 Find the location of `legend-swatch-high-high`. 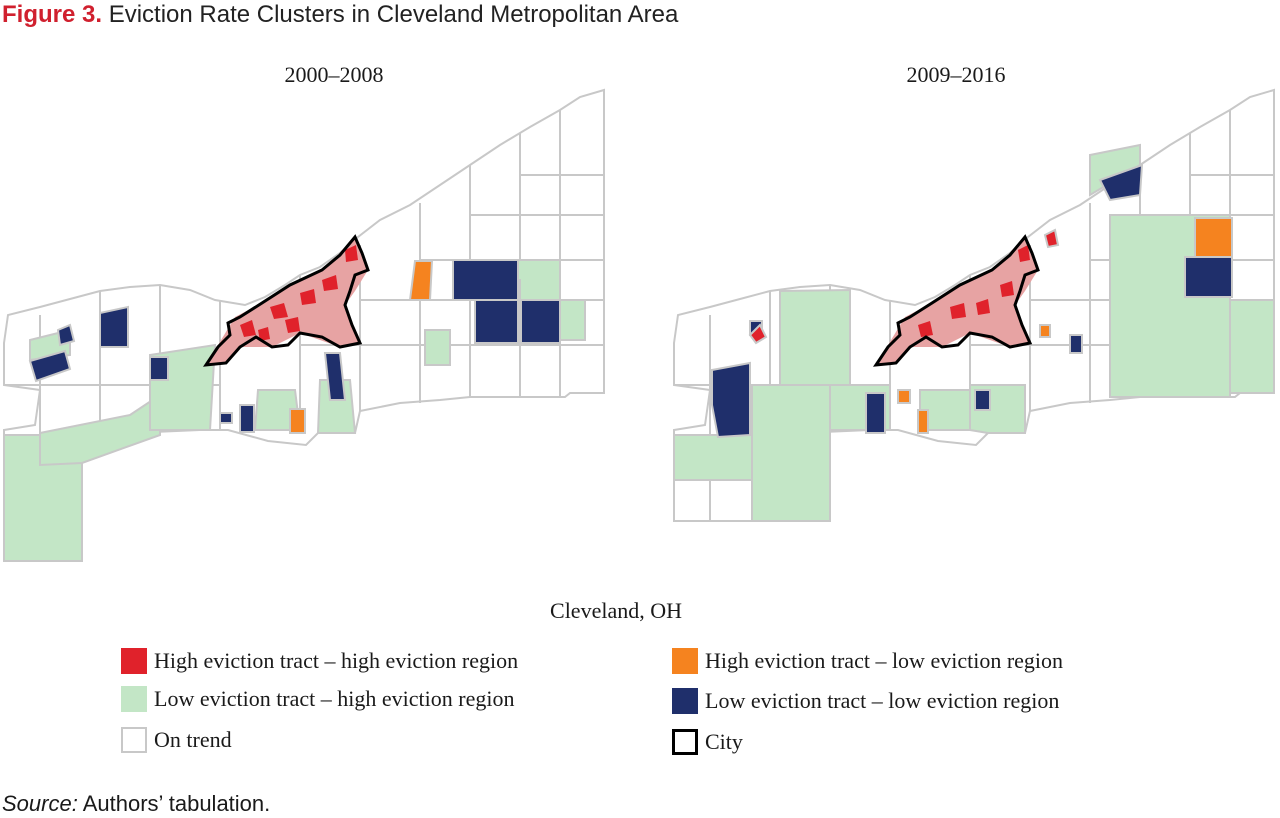

legend-swatch-high-high is located at coordinates (134, 661).